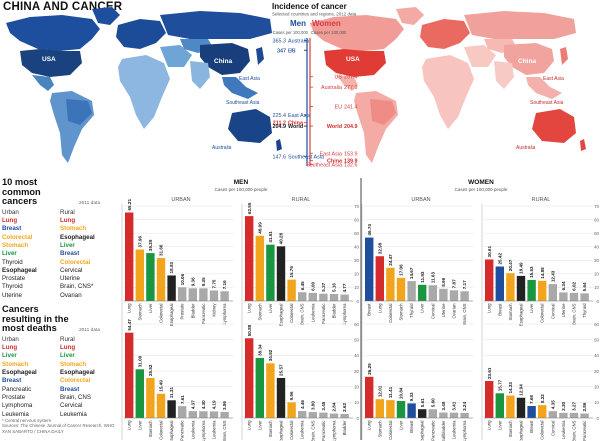  Describe the element at coordinates (369, 369) in the screenshot. I see `bar-value-label: 26.29` at that location.